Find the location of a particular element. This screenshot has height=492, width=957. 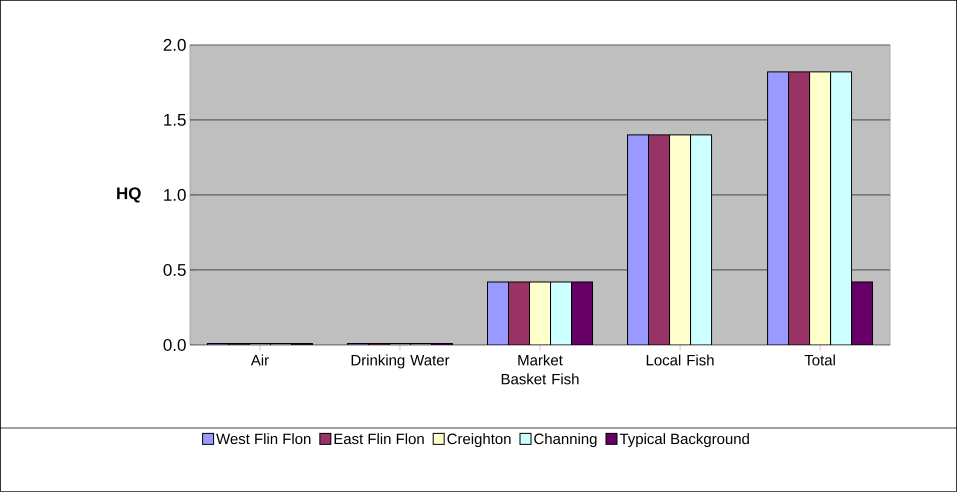

y-tick-label: 1.0 is located at coordinates (175, 194).